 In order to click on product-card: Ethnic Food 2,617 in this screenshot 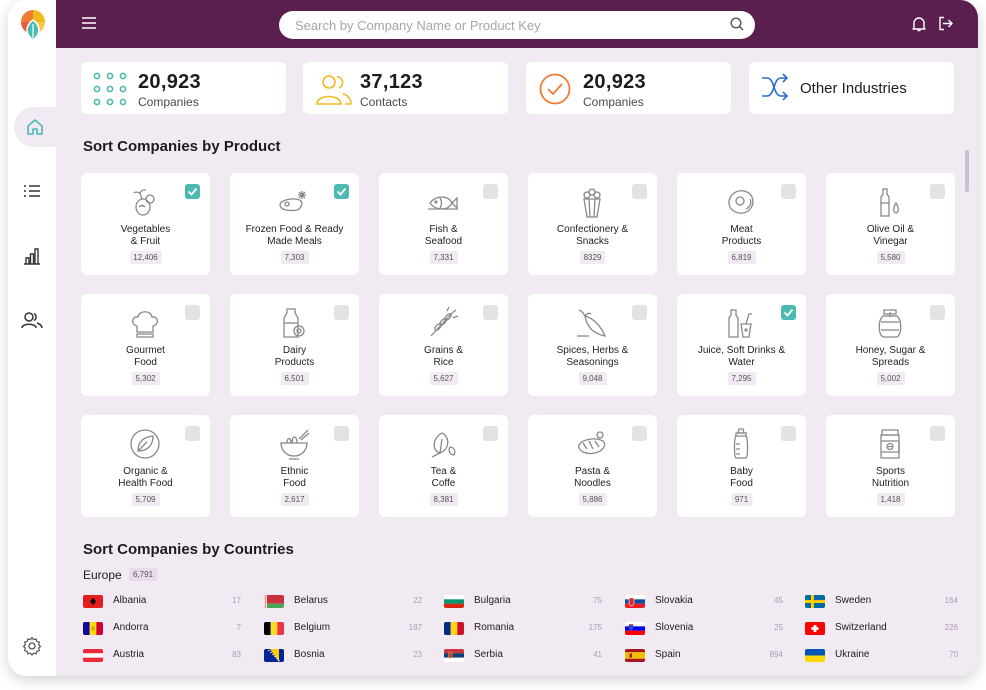, I will do `click(294, 466)`.